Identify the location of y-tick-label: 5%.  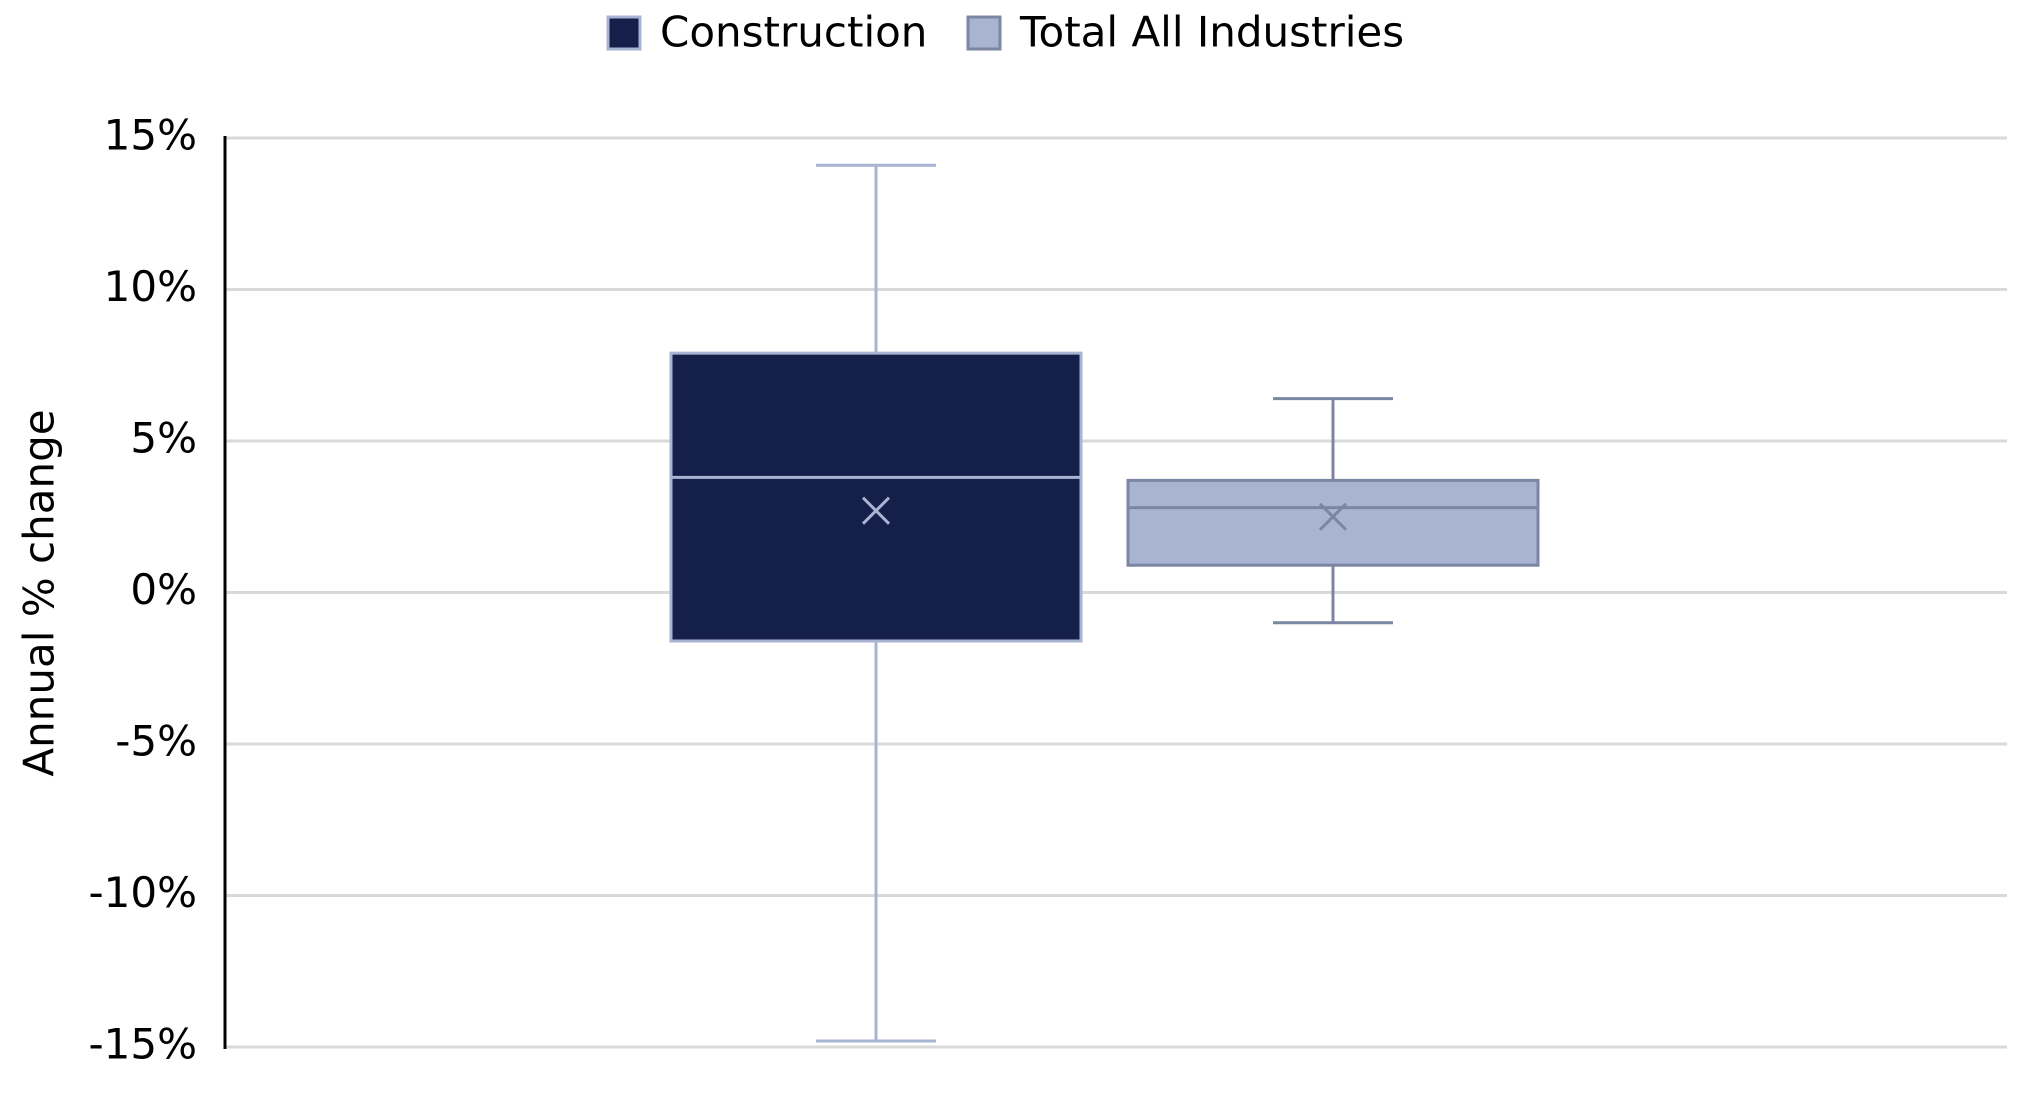
(163, 438).